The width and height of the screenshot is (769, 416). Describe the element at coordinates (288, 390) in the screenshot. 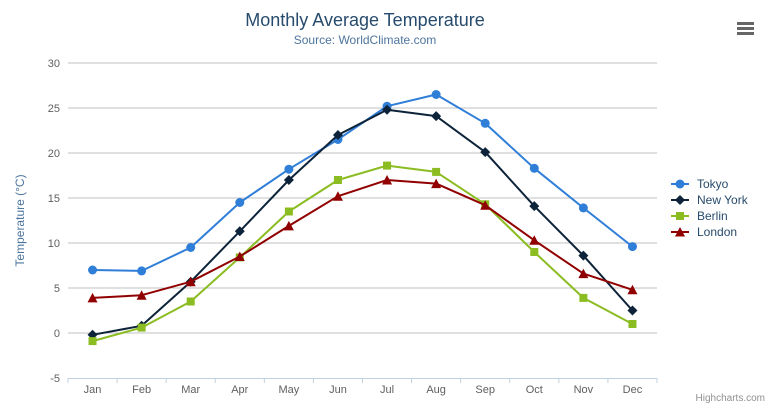

I see `x-axis-tick-label: May` at that location.